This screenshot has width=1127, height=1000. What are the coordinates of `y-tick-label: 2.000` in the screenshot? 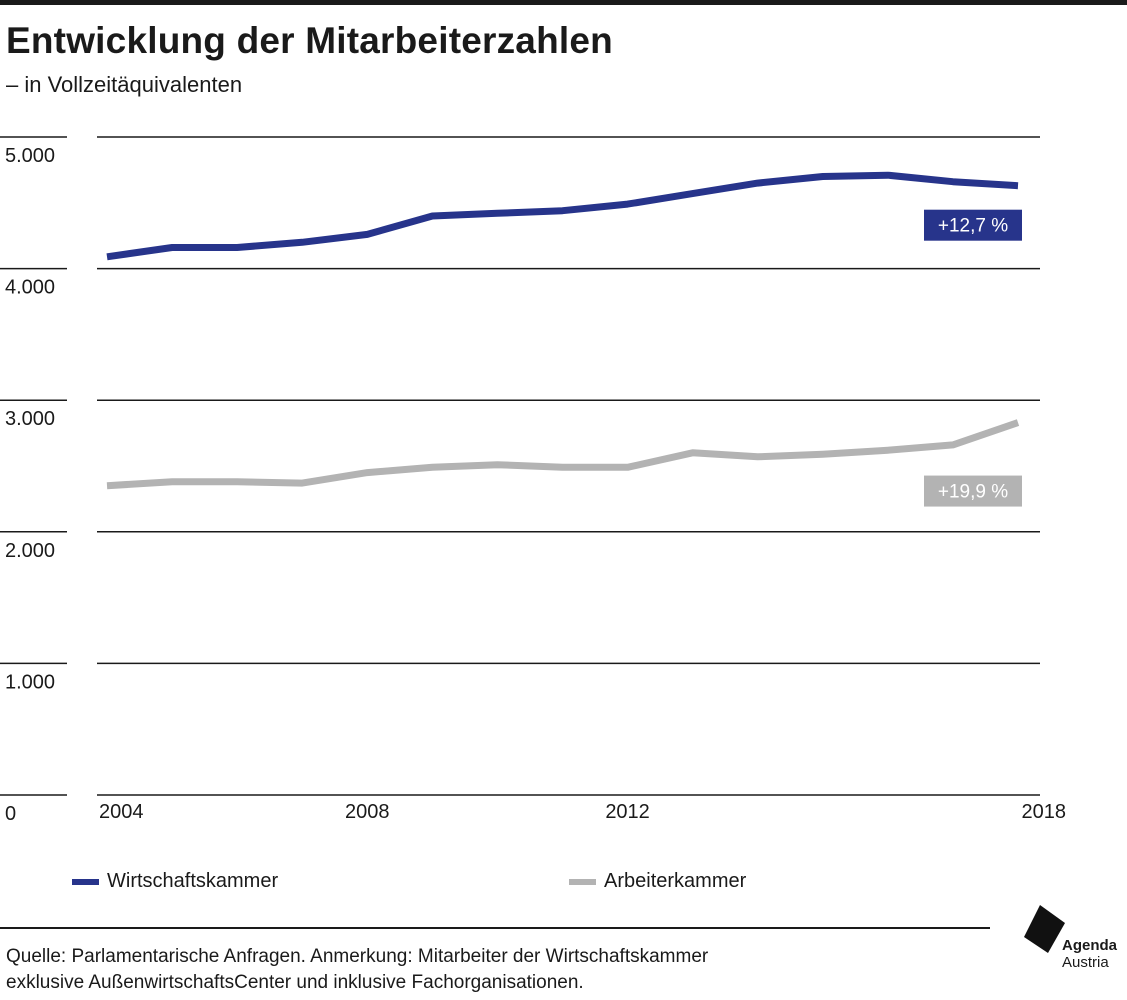 It's located at (30, 551).